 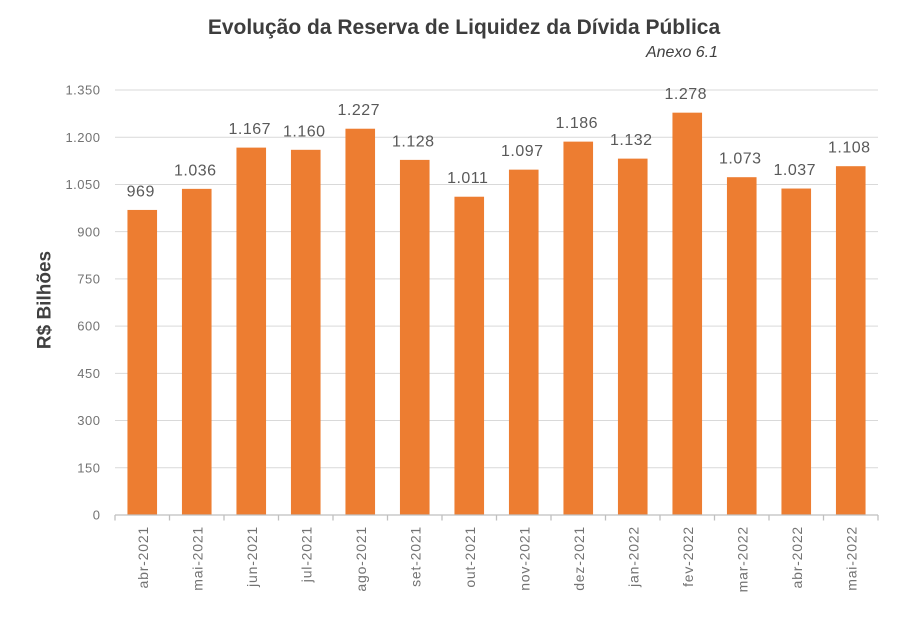 I want to click on svg-text: 150, so click(x=88, y=467).